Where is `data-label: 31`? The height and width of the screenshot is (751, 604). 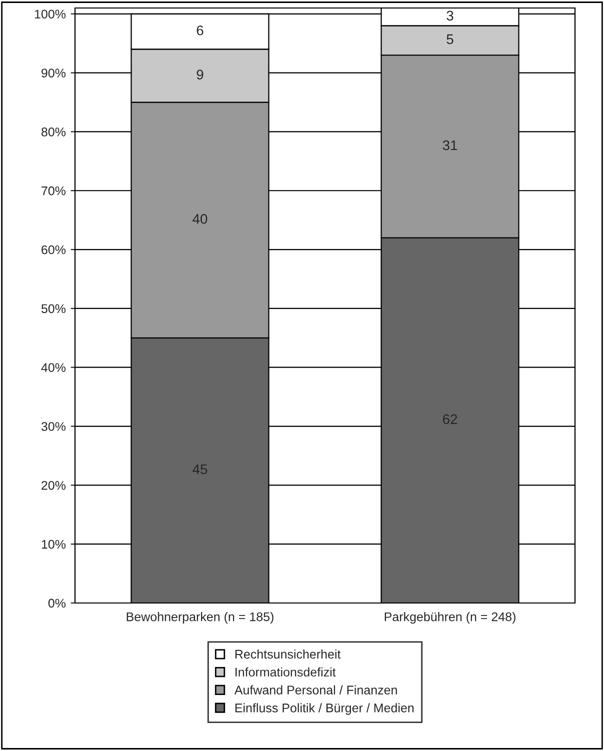
data-label: 31 is located at coordinates (450, 145).